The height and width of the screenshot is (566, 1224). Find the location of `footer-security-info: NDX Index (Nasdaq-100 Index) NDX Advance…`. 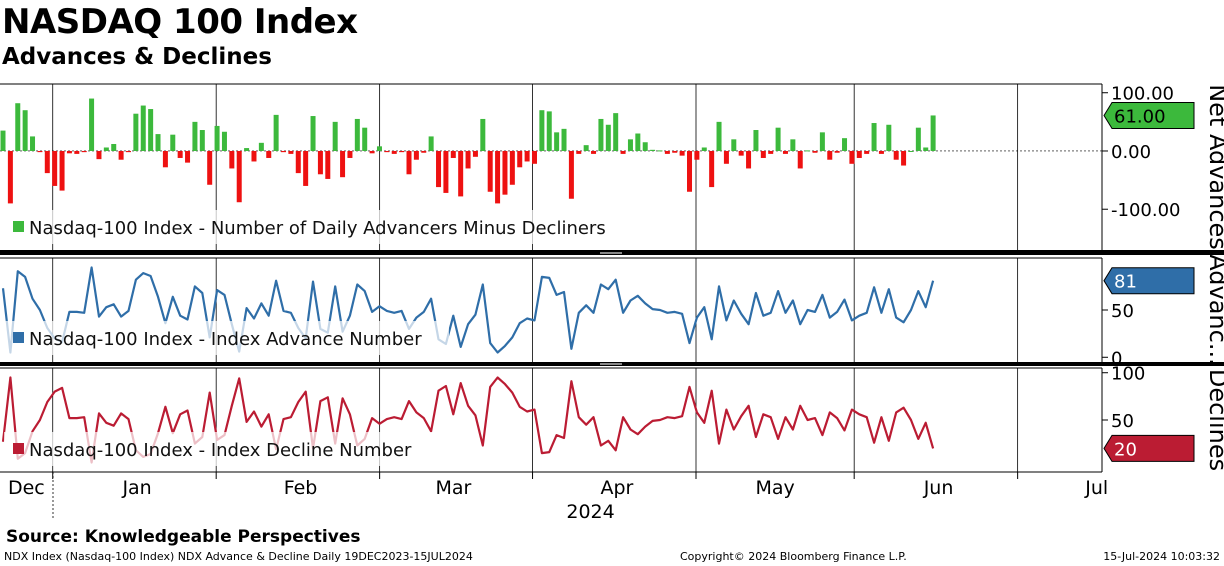

footer-security-info: NDX Index (Nasdaq-100 Index) NDX Advance… is located at coordinates (238, 556).